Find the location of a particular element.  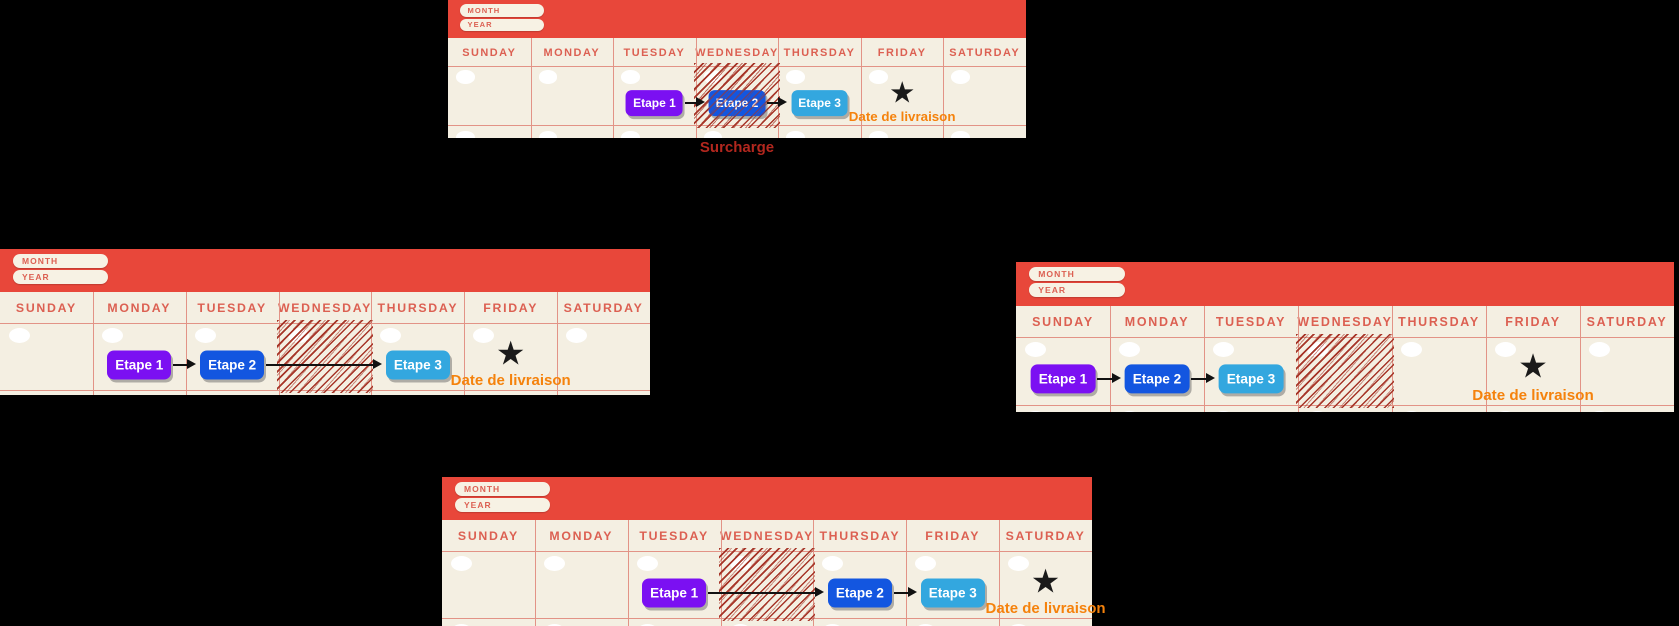

surcharge-caption: Surcharge is located at coordinates (737, 147).